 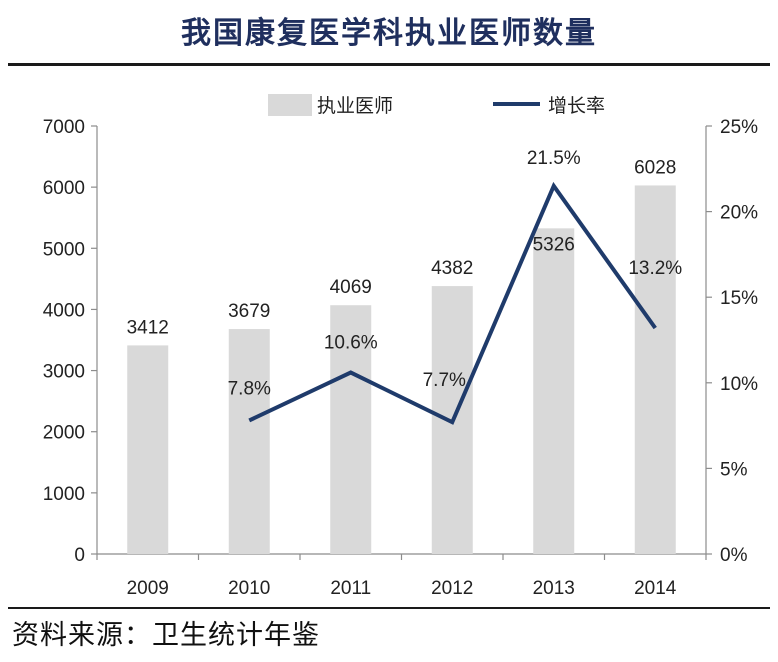 What do you see at coordinates (655, 588) in the screenshot?
I see `x-tick-label: 2014` at bounding box center [655, 588].